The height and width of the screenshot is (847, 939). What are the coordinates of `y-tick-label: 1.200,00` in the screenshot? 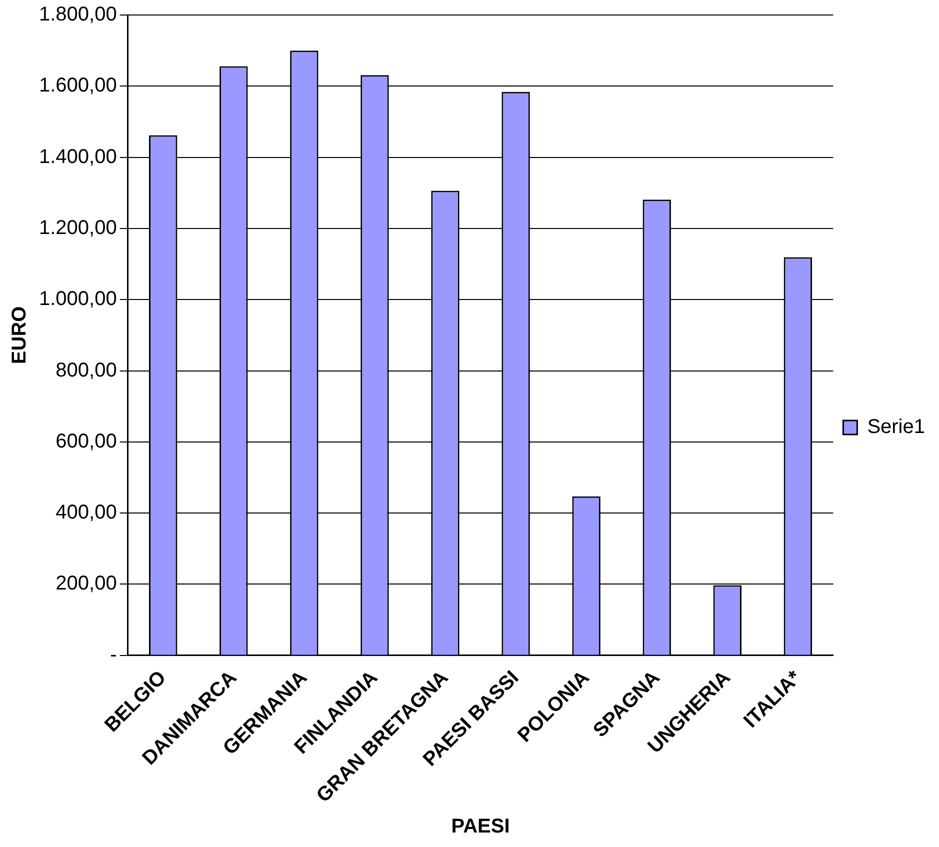 It's located at (77, 227).